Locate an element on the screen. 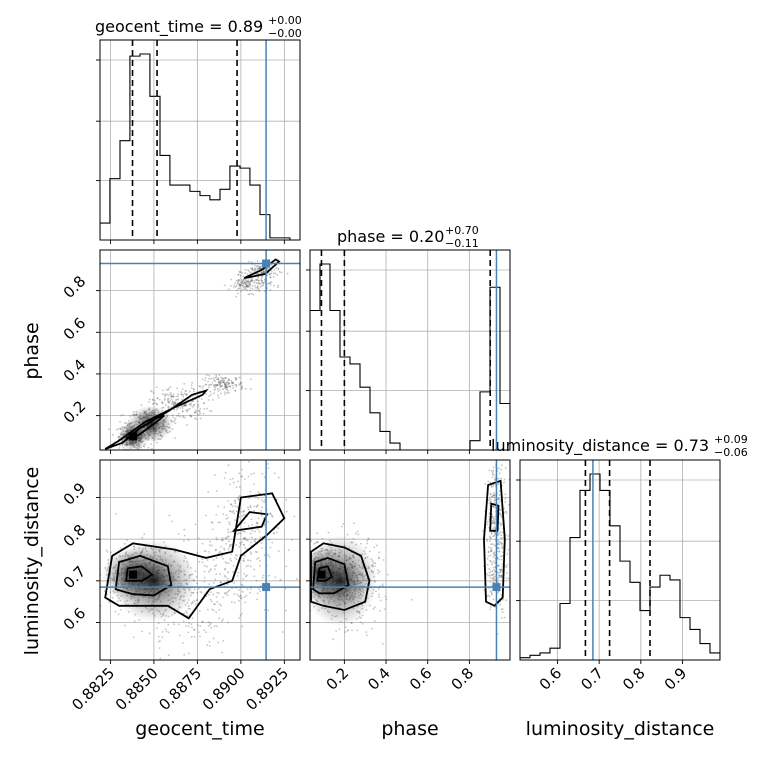 This screenshot has height=760, width=760. title-geocent-time-minus: −0.00 is located at coordinates (285, 33).